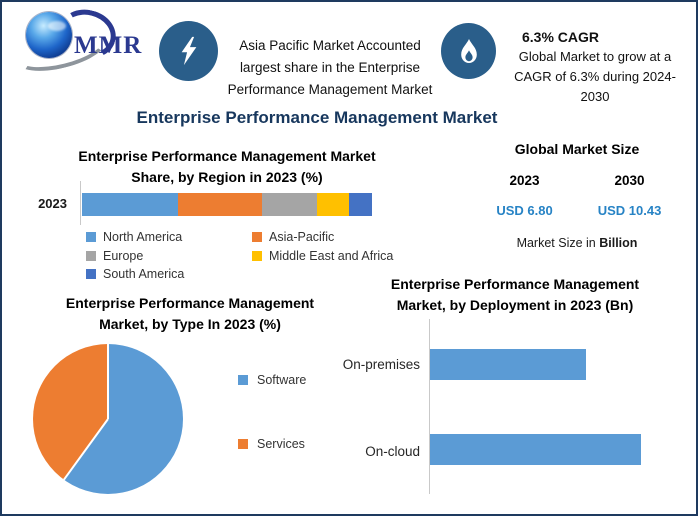  I want to click on flame-icon, so click(468, 51).